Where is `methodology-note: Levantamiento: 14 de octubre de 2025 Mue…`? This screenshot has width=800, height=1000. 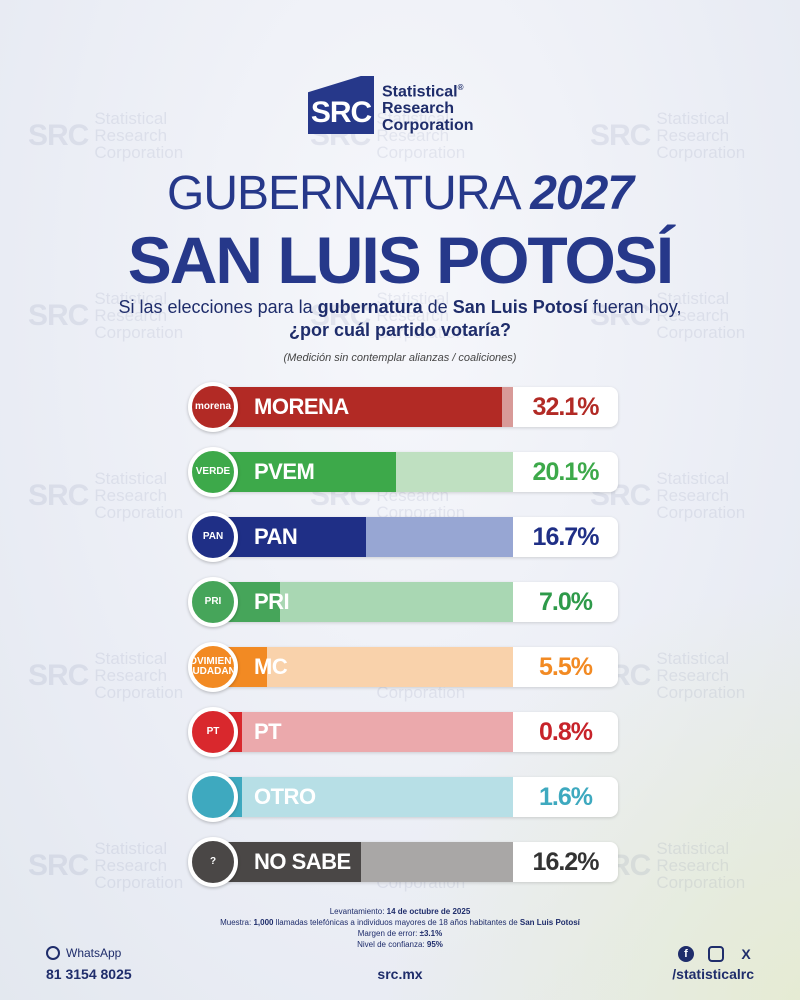
methodology-note: Levantamiento: 14 de octubre de 2025 Mue… is located at coordinates (400, 928).